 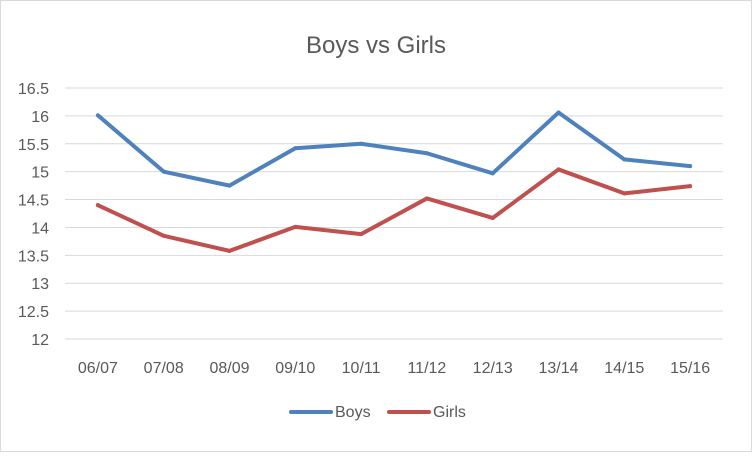 What do you see at coordinates (229, 368) in the screenshot?
I see `x-tick-label: 08/09` at bounding box center [229, 368].